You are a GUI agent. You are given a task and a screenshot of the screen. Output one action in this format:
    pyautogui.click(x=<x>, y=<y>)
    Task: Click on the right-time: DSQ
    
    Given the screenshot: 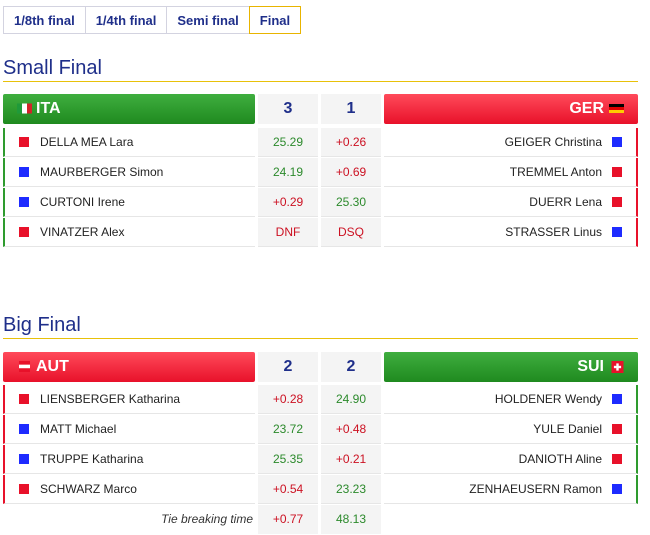 What is the action you would take?
    pyautogui.click(x=351, y=232)
    